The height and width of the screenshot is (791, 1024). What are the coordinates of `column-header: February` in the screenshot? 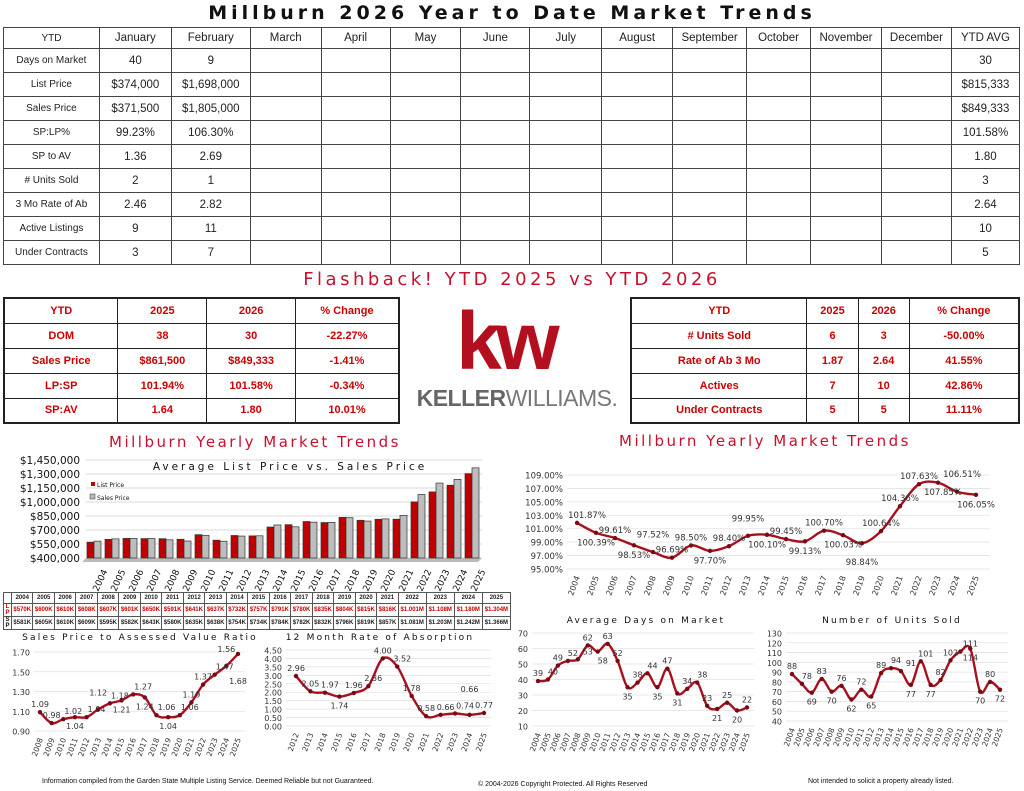 It's located at (210, 38).